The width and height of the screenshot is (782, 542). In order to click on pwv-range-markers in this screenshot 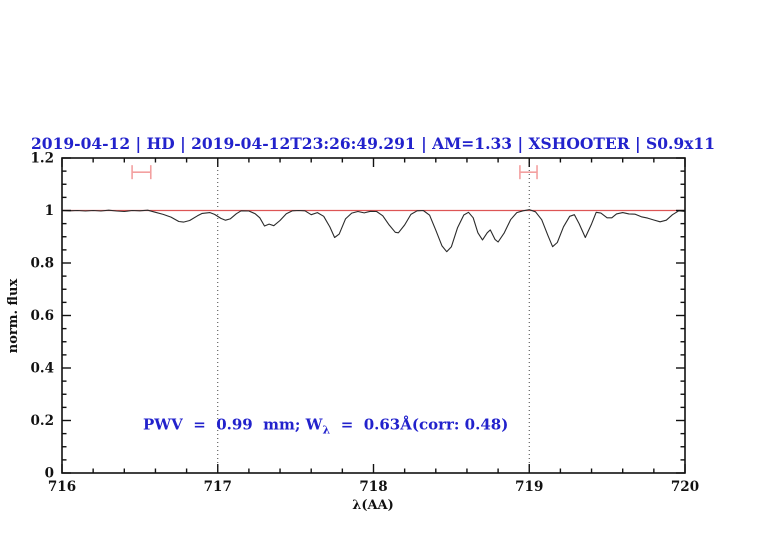, I will do `click(334, 172)`.